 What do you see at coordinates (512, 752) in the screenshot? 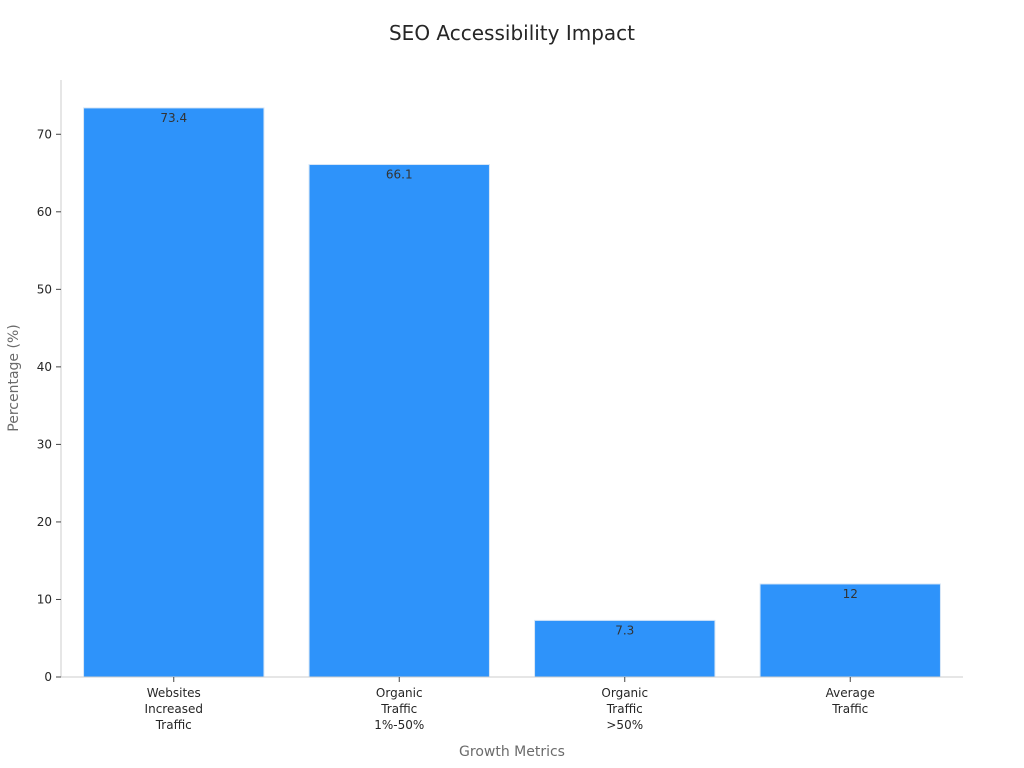
I see `x-axis-label: Growth Metrics` at bounding box center [512, 752].